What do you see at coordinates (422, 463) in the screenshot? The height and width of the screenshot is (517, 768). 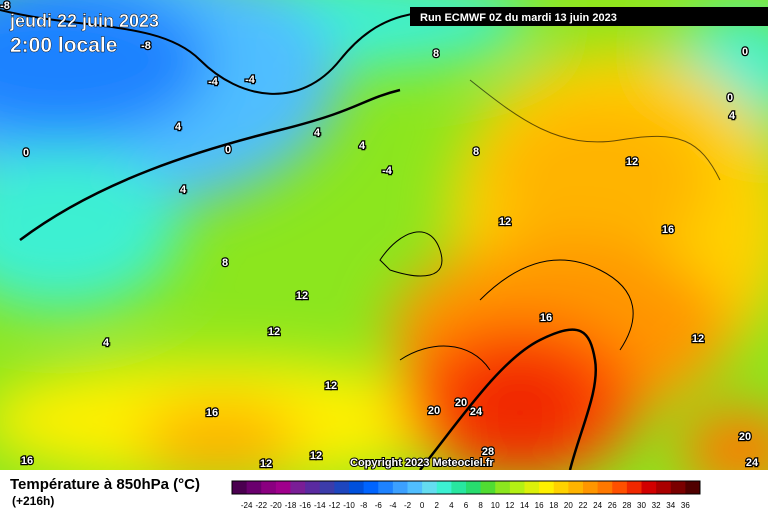 I see `copyright: Copyright 2023 Meteociel.fr` at bounding box center [422, 463].